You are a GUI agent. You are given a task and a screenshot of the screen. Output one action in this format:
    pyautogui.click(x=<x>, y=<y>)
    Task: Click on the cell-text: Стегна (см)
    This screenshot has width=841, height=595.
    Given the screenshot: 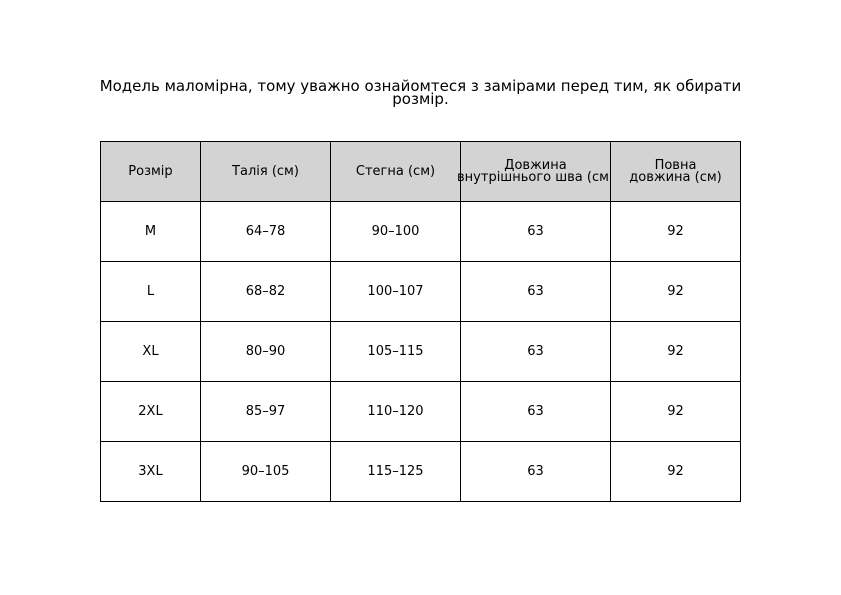 What is the action you would take?
    pyautogui.click(x=395, y=171)
    